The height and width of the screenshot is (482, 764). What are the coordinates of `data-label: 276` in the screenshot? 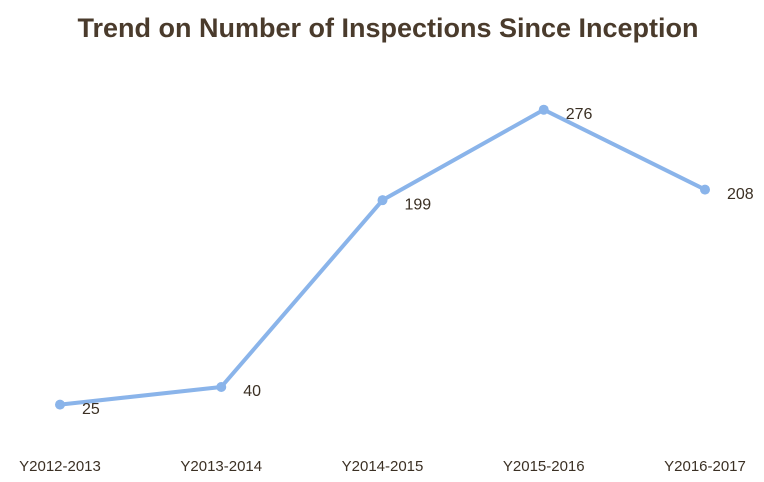 It's located at (579, 114).